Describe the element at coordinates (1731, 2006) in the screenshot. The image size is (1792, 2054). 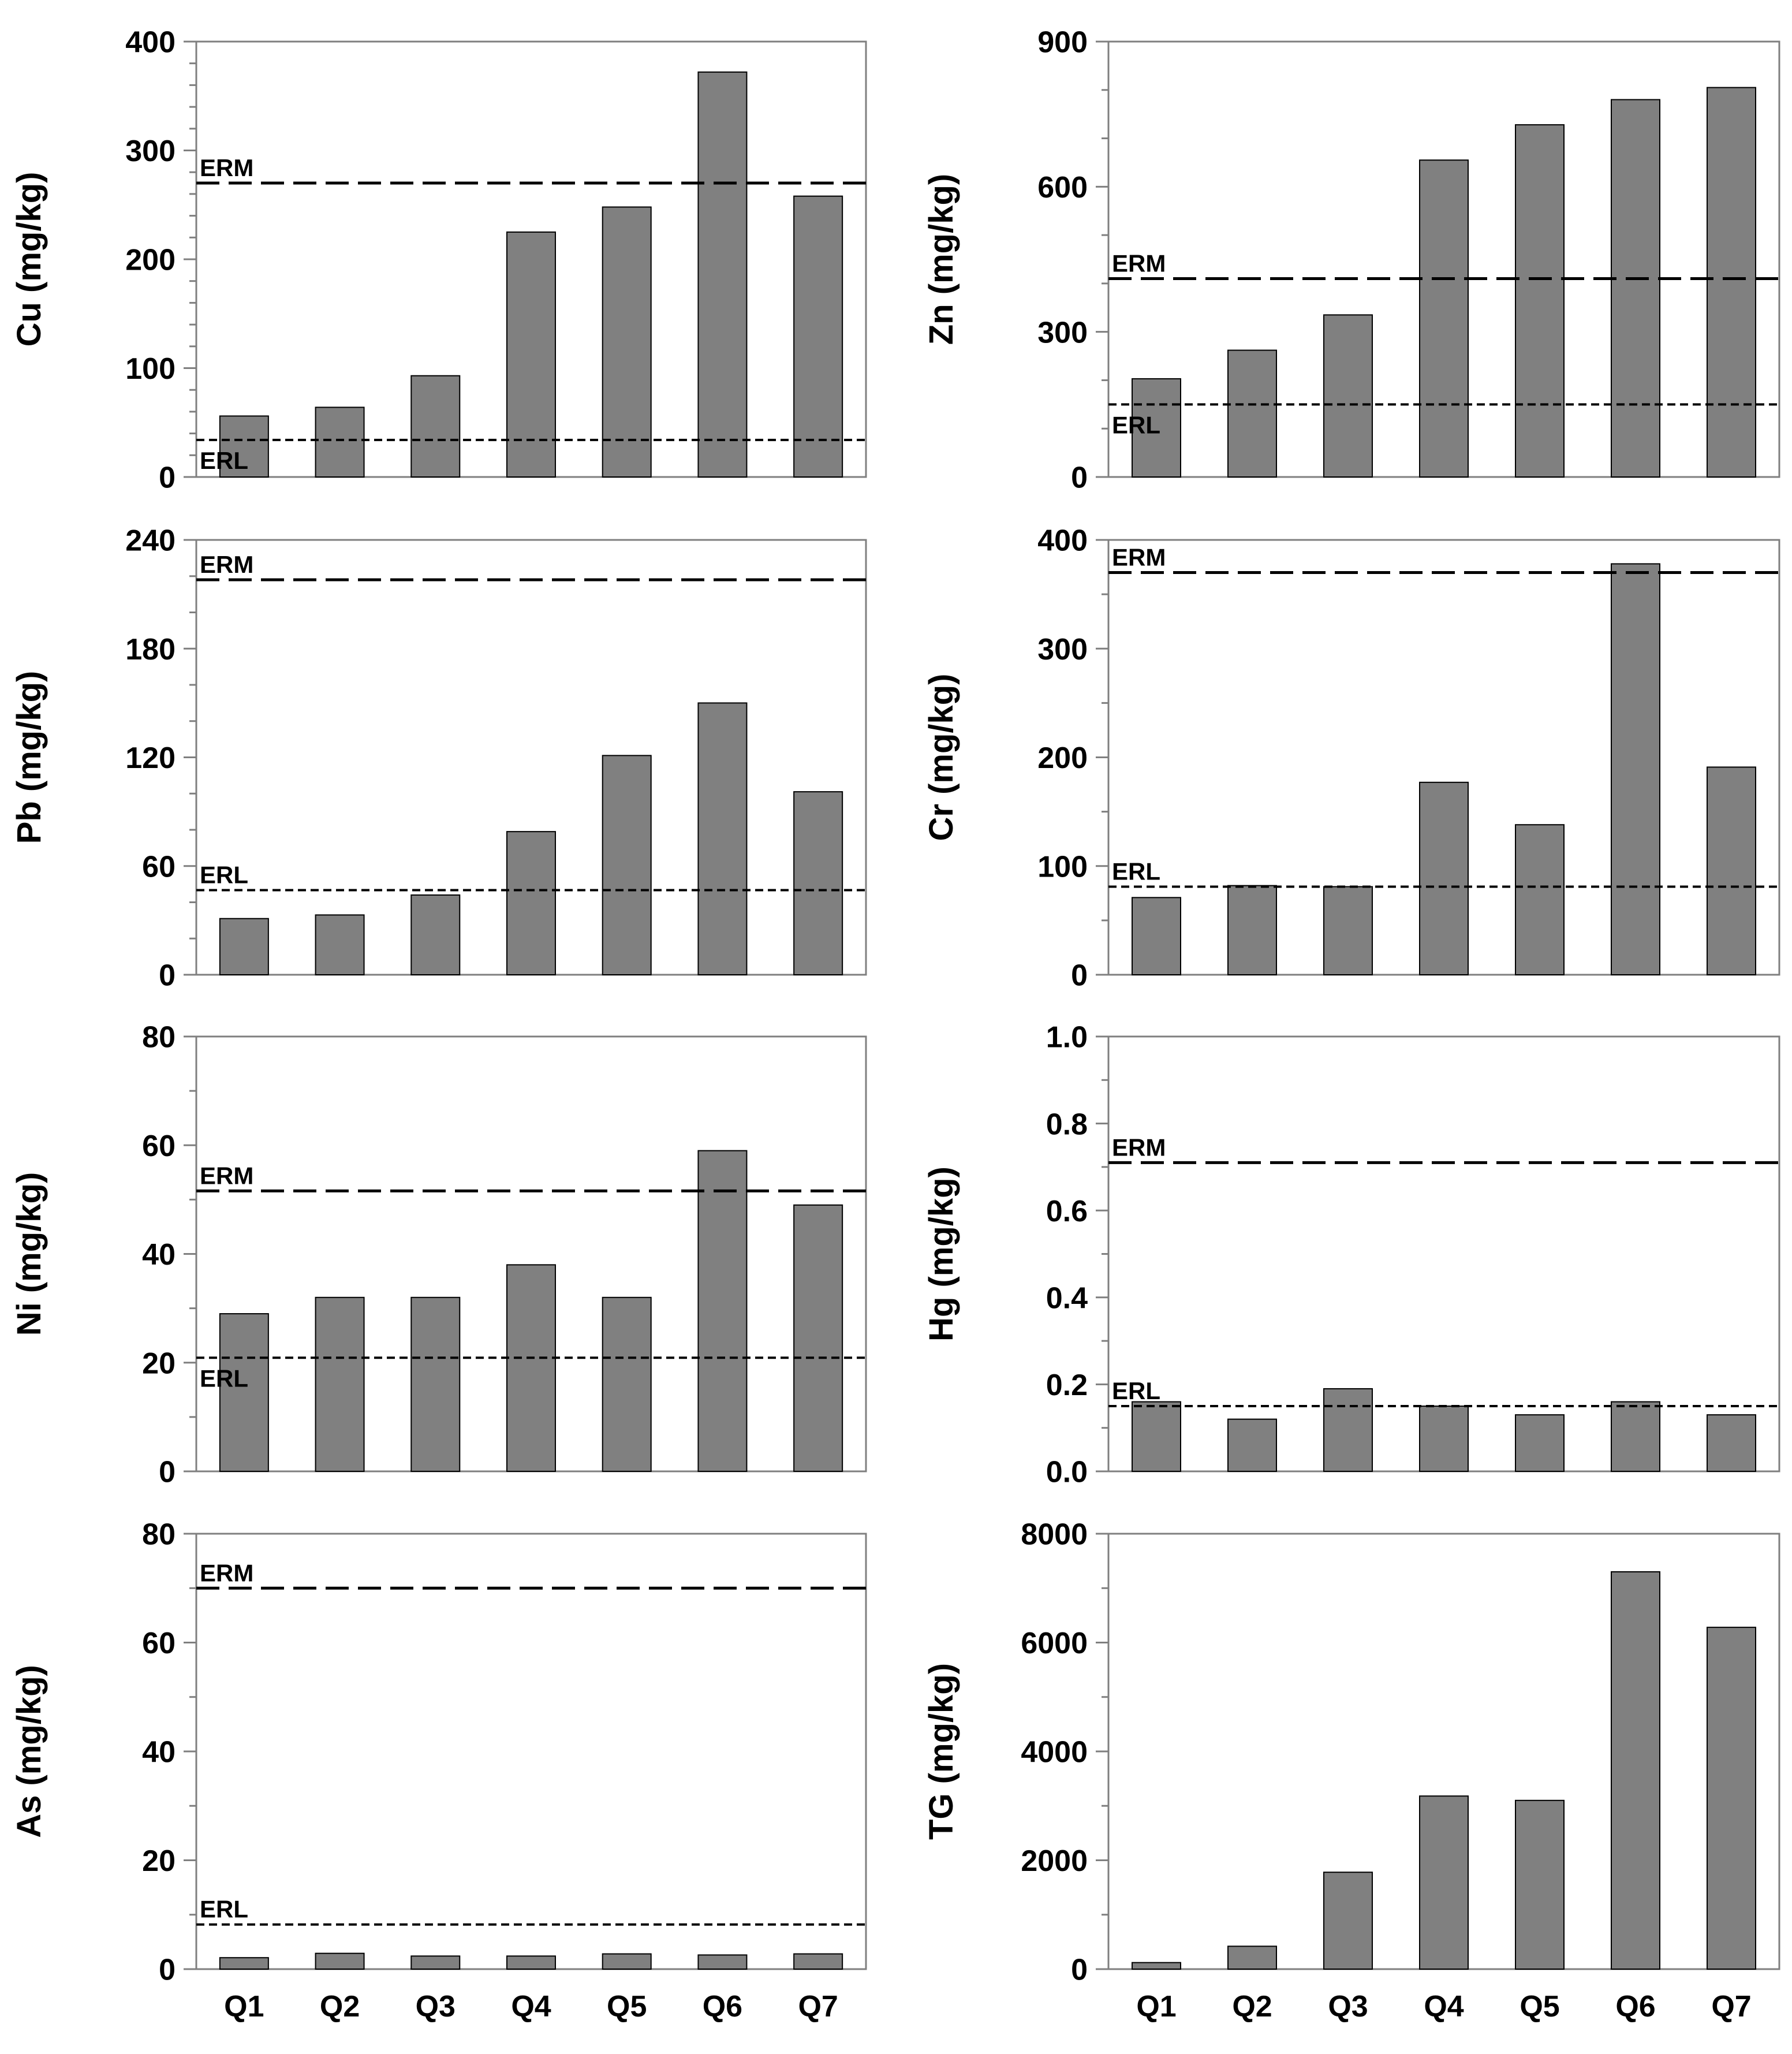
I see `tg-x-tick-label-q7: Q7` at that location.